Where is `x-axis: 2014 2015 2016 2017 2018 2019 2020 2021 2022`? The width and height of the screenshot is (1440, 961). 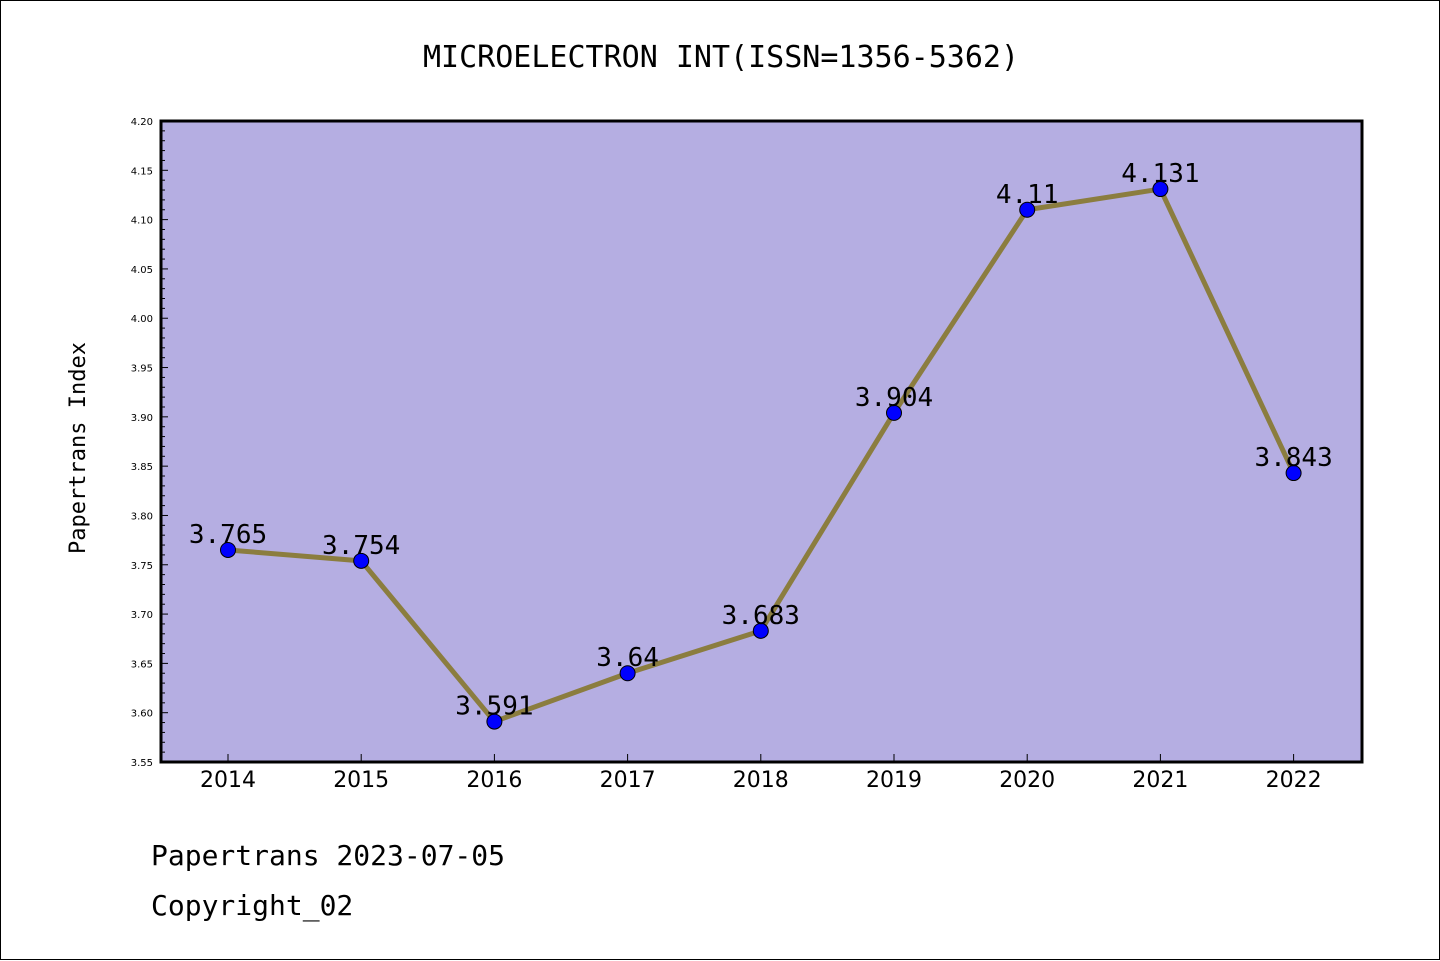
x-axis: 2014 2015 2016 2017 2018 2019 2020 2021 2022 is located at coordinates (761, 773).